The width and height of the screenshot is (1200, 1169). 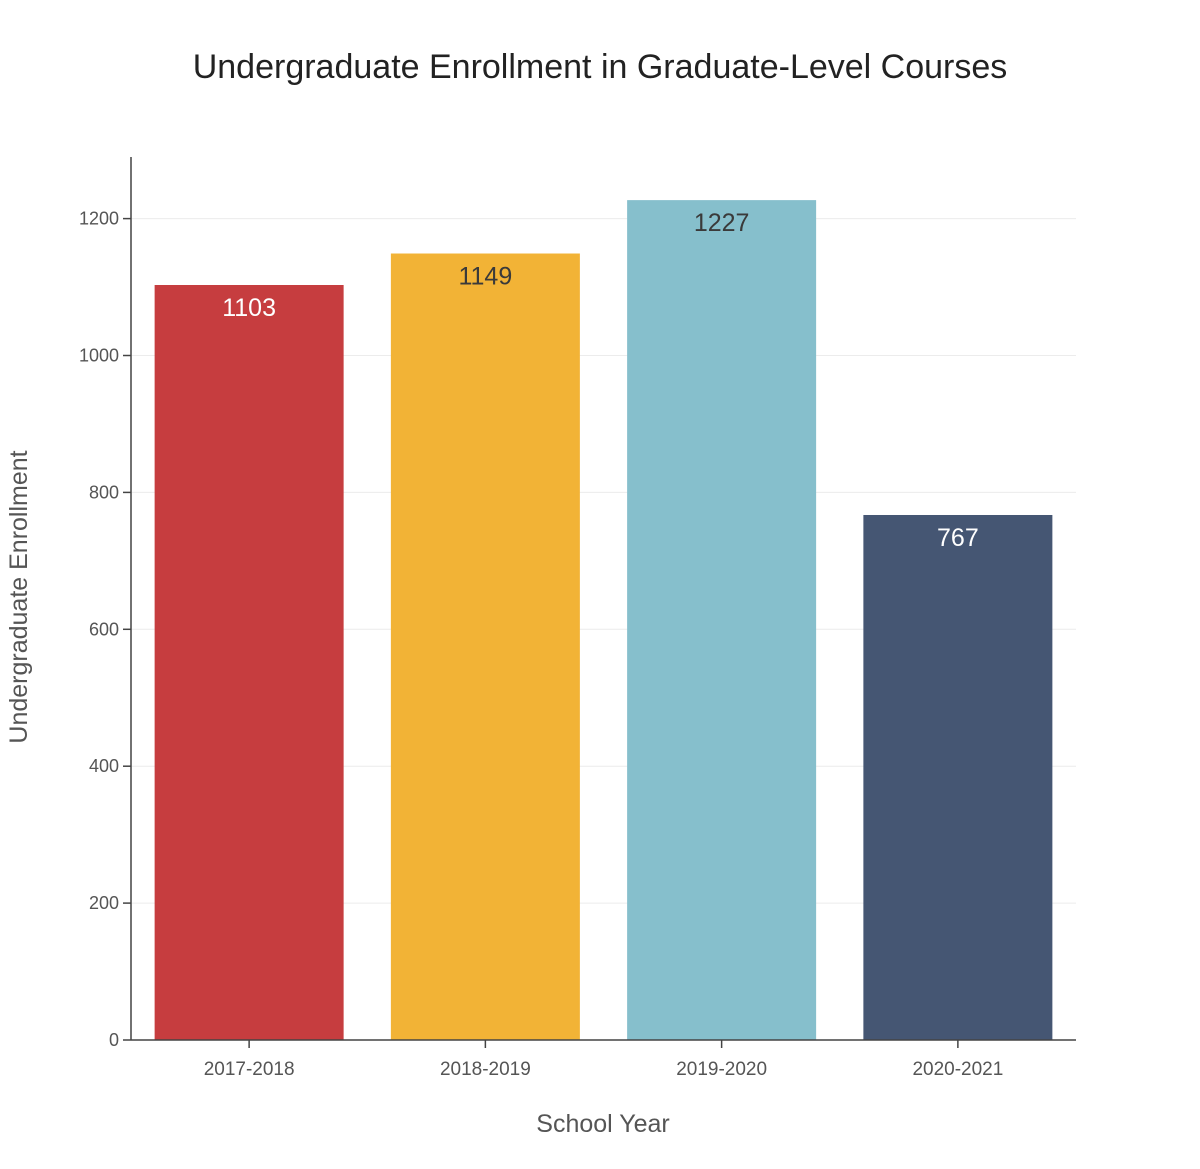 I want to click on x-axis-ticks: 2017-2018 2018-2019 2019-2020 2020-2021, so click(x=603, y=1060).